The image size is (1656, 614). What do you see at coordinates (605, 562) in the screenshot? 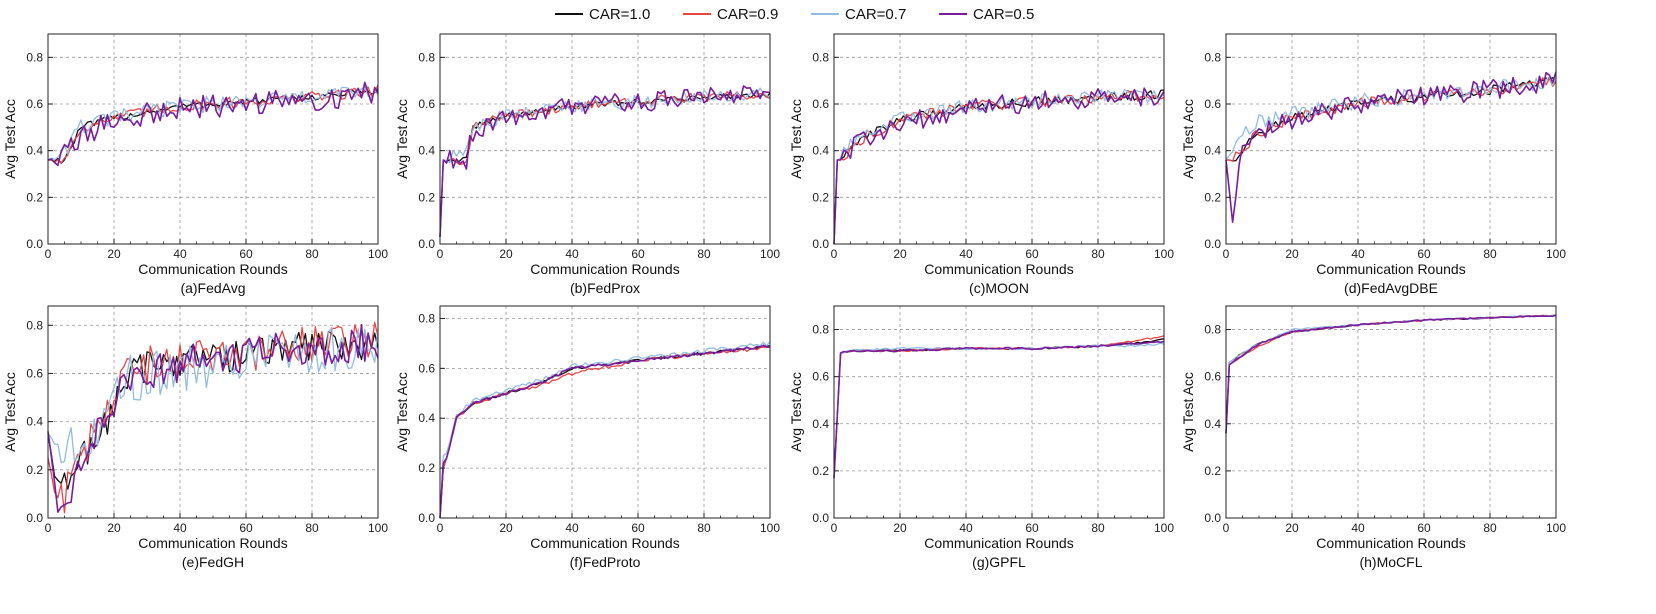
I see `chart-caption: (f)FedProto` at bounding box center [605, 562].